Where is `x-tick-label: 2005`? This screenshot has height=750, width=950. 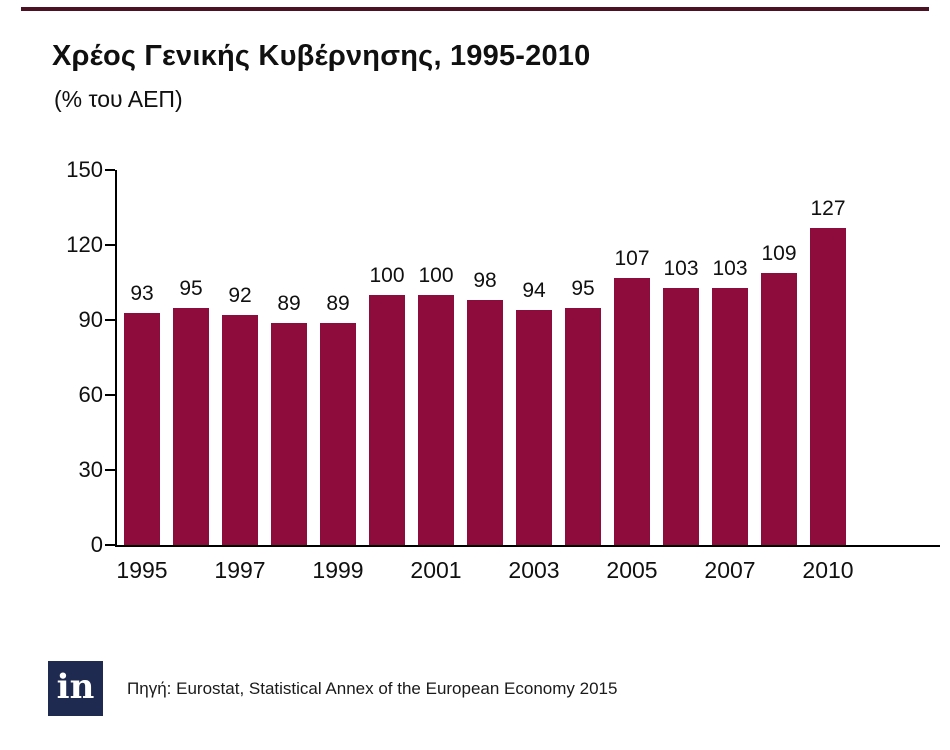
x-tick-label: 2005 is located at coordinates (632, 570).